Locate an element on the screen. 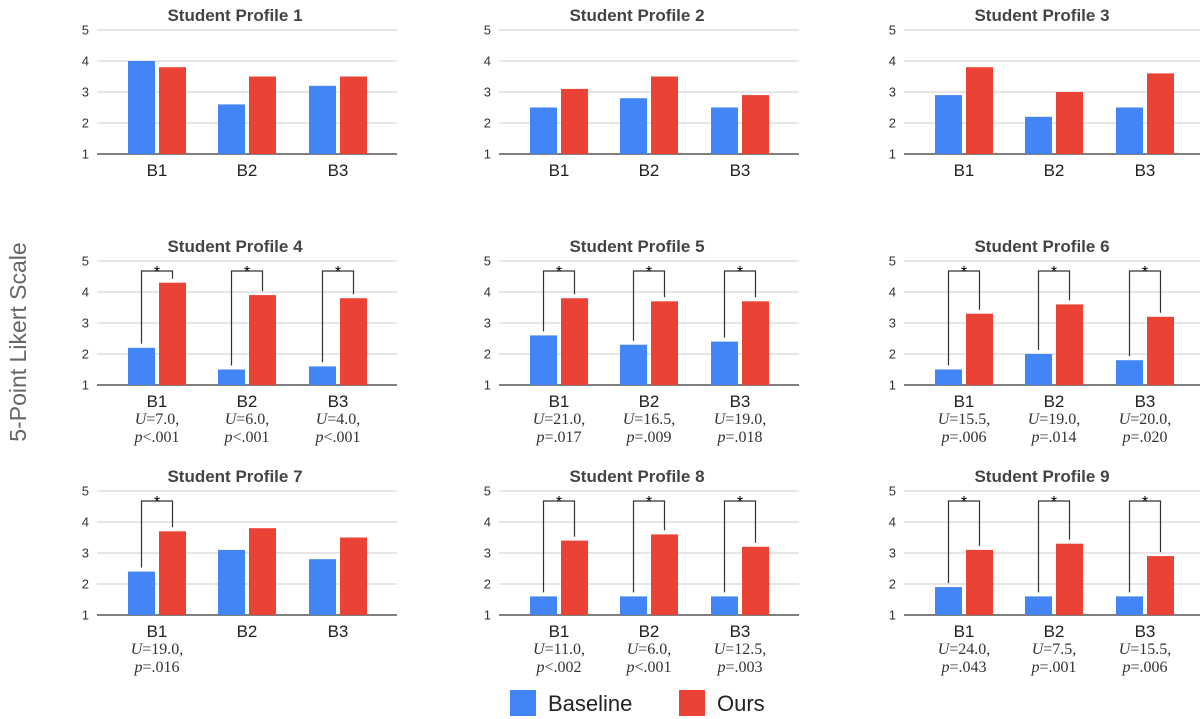 This screenshot has width=1200, height=719. p-value: p=.016 is located at coordinates (156, 667).